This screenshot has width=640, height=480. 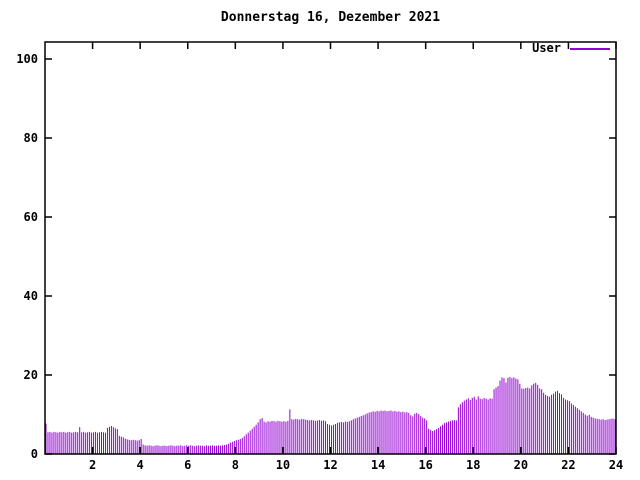 I want to click on x-tick-label: 4, so click(x=140, y=465).